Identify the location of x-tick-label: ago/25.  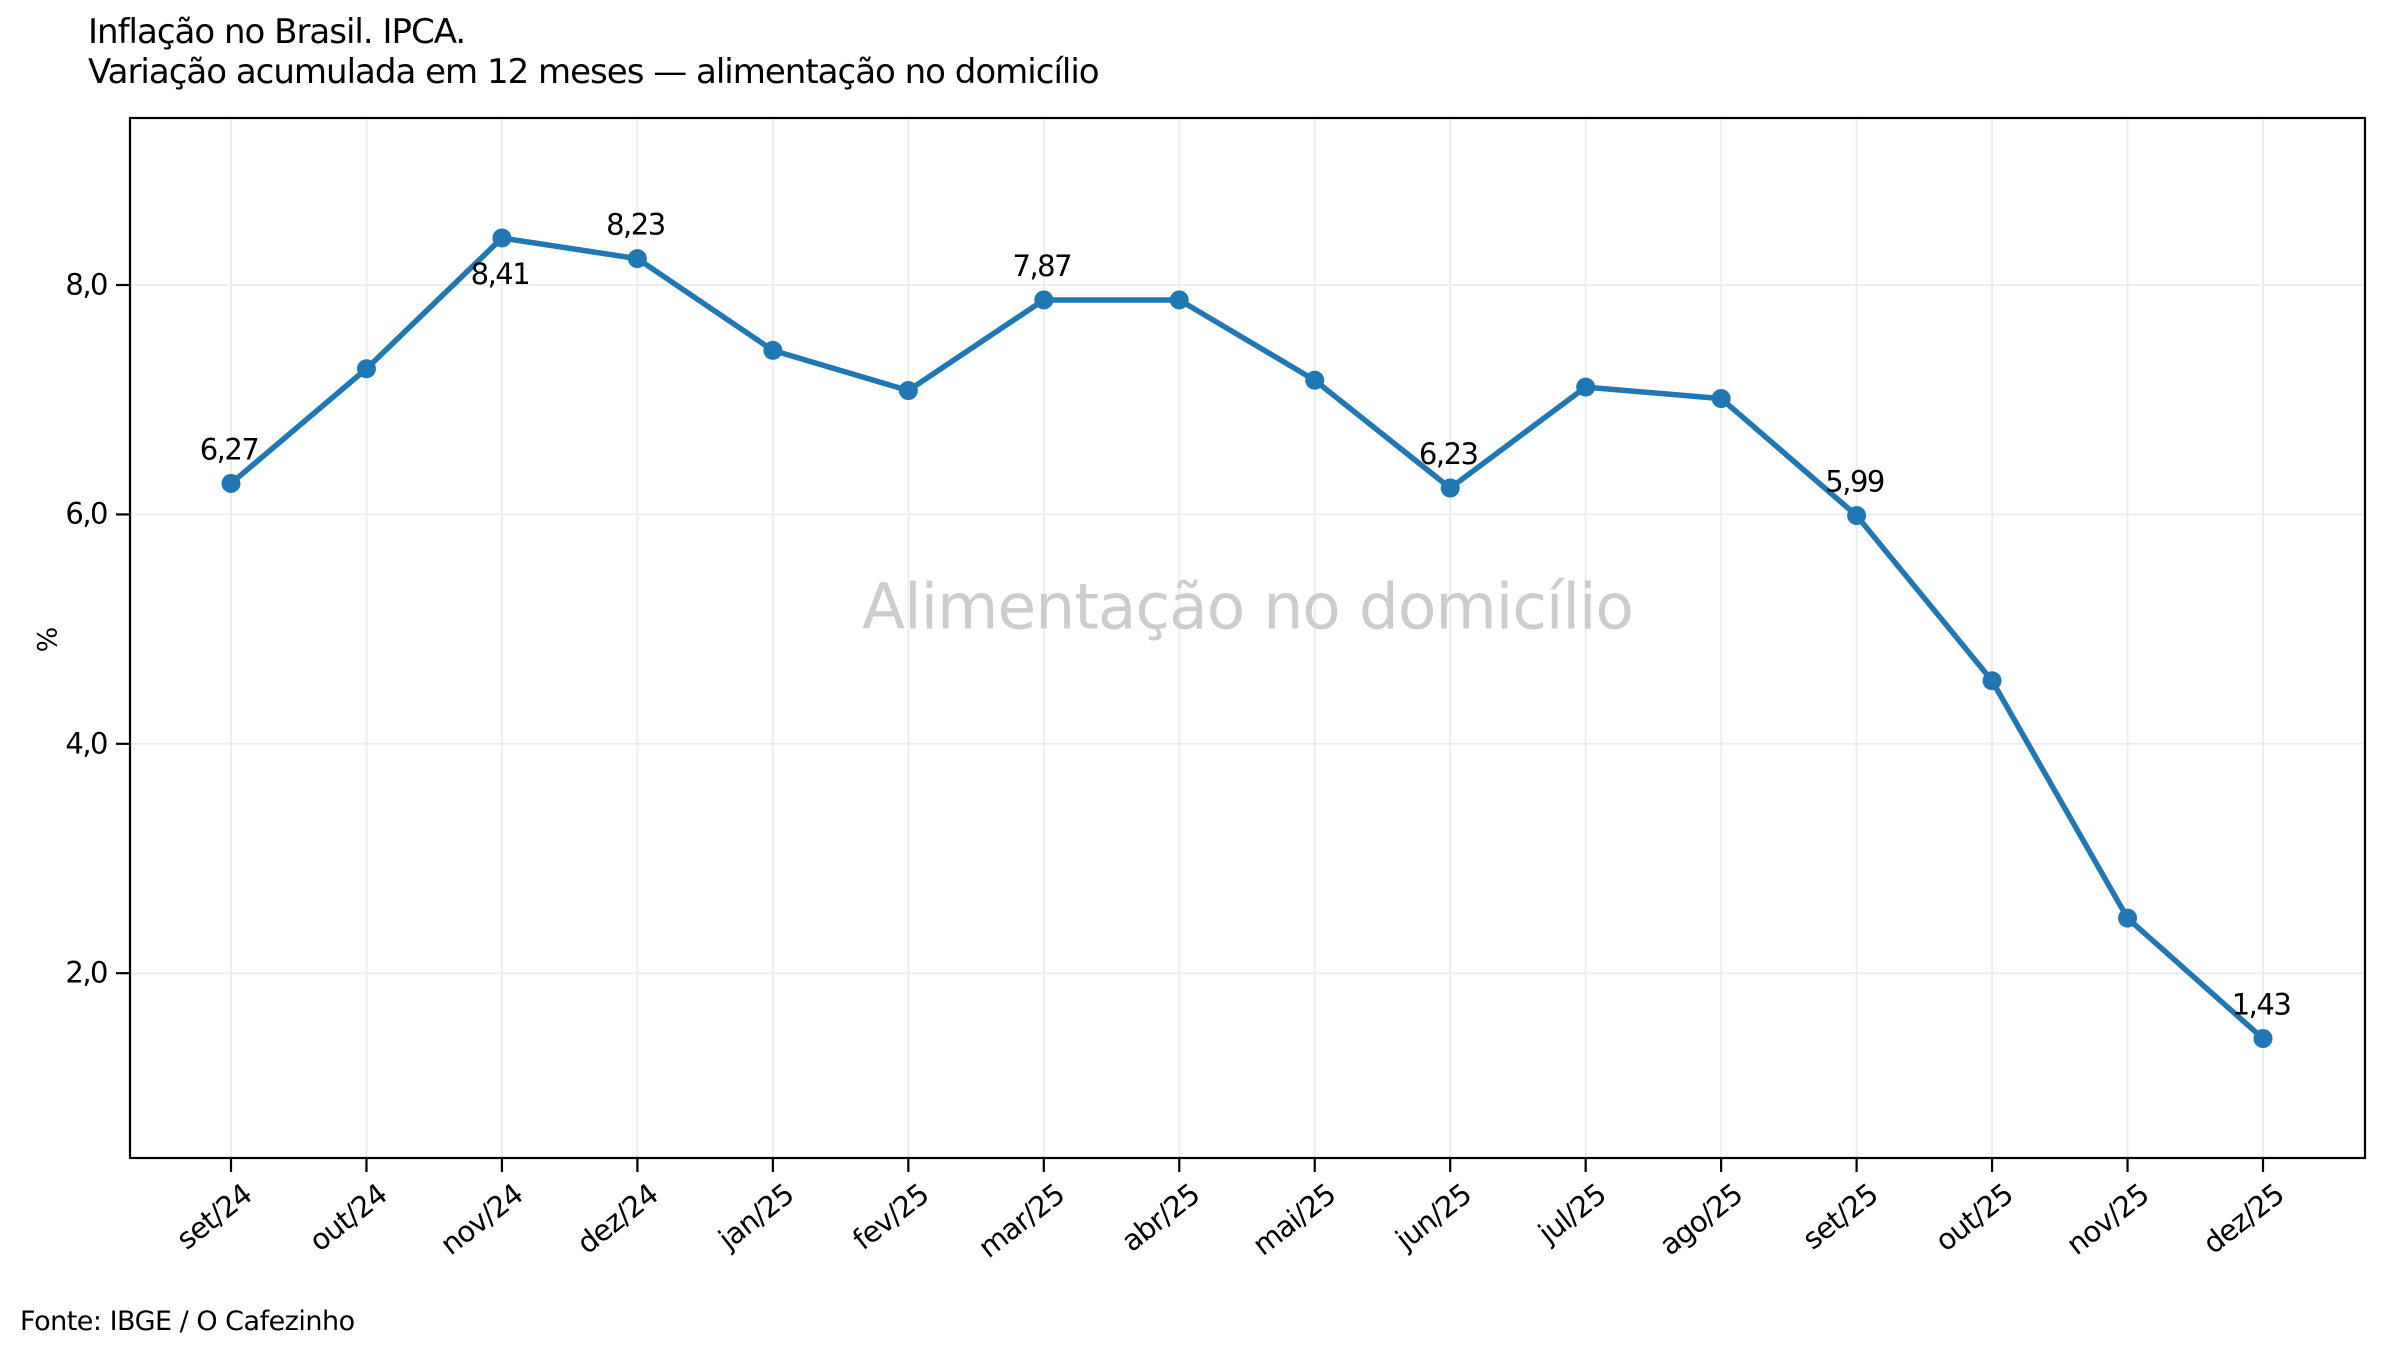
(1700, 1220).